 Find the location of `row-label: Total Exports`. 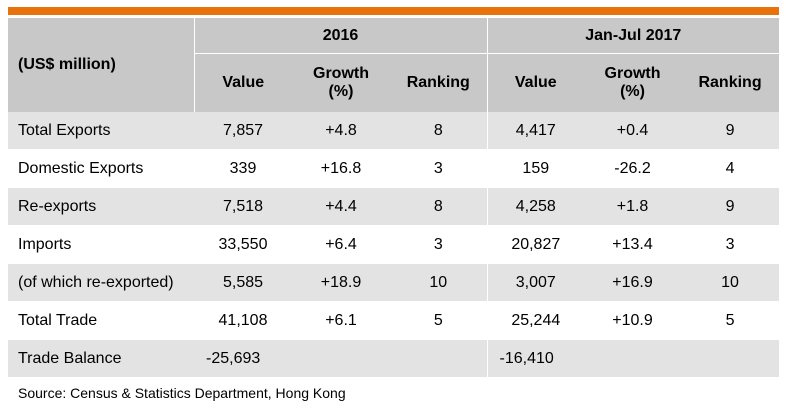

row-label: Total Exports is located at coordinates (101, 131).